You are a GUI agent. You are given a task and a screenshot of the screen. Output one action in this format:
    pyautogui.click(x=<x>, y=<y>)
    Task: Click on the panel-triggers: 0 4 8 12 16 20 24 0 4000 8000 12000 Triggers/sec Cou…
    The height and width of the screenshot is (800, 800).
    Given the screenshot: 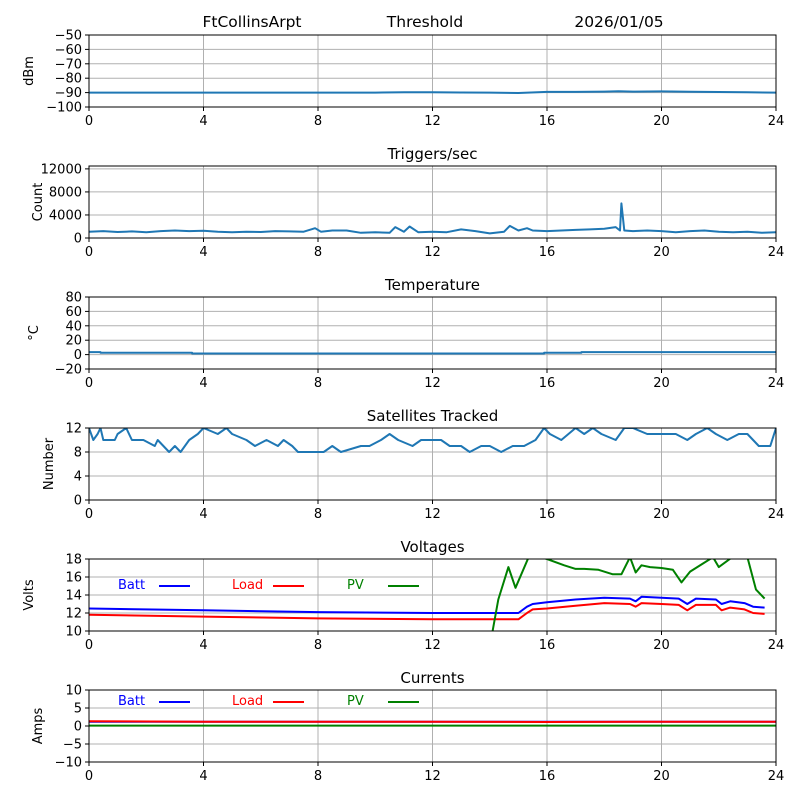 What is the action you would take?
    pyautogui.click(x=407, y=202)
    